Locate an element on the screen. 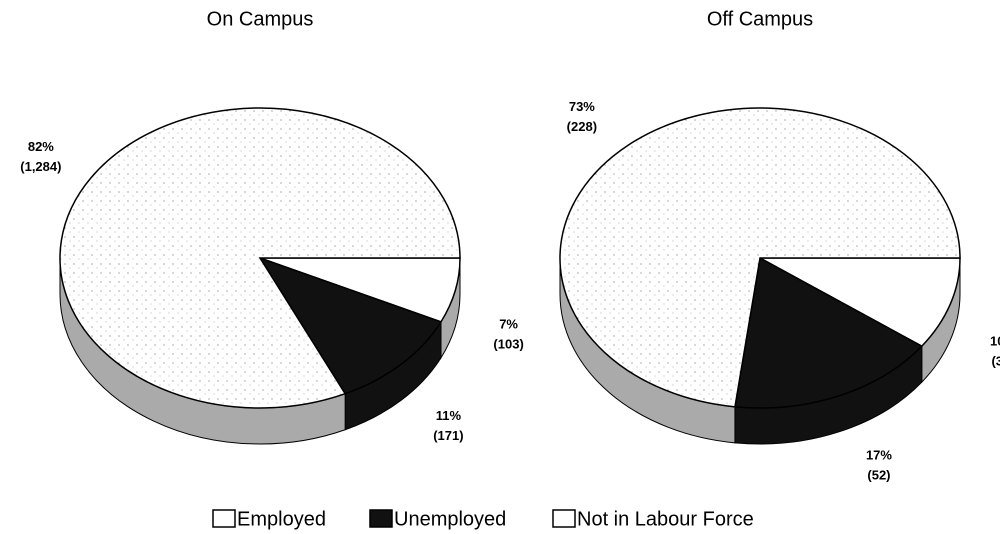 This screenshot has width=1000, height=534. value-label: 82% is located at coordinates (41, 146).